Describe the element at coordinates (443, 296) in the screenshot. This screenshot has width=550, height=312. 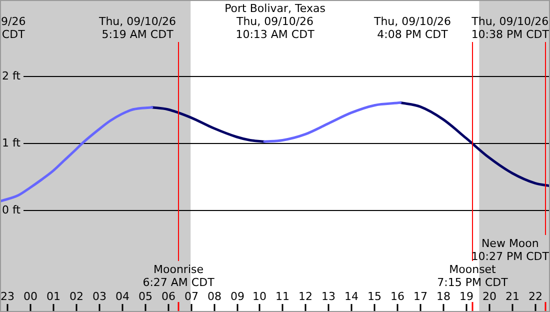
I see `x-tick-label: 18` at that location.